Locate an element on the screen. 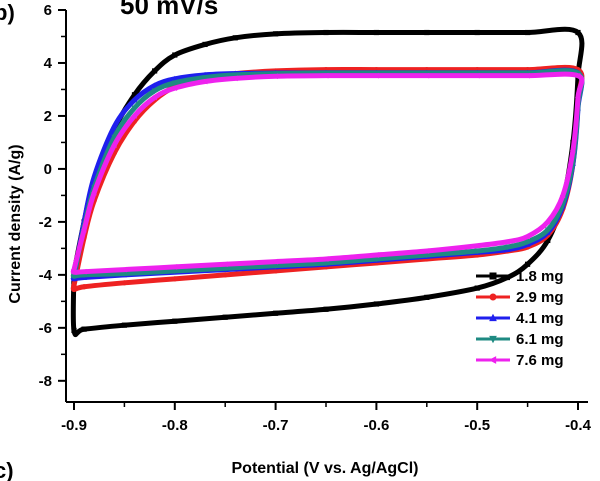  legend-item: 7.6 mg is located at coordinates (520, 360).